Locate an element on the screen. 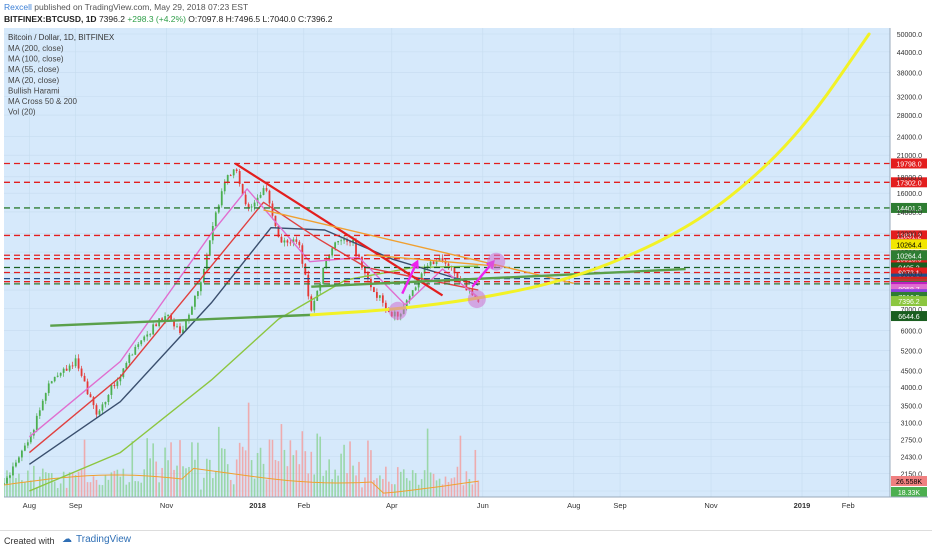 The width and height of the screenshot is (932, 551). y-tick-label: 9000.0 is located at coordinates (912, 275).